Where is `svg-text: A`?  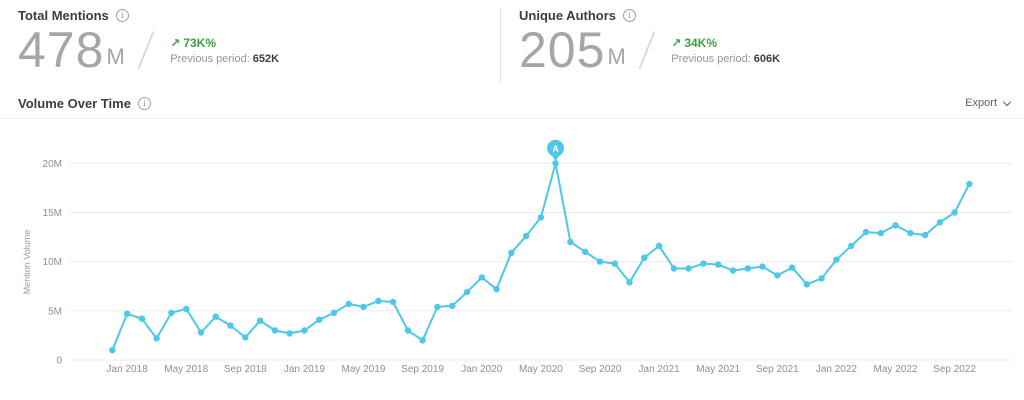
svg-text: A is located at coordinates (555, 149).